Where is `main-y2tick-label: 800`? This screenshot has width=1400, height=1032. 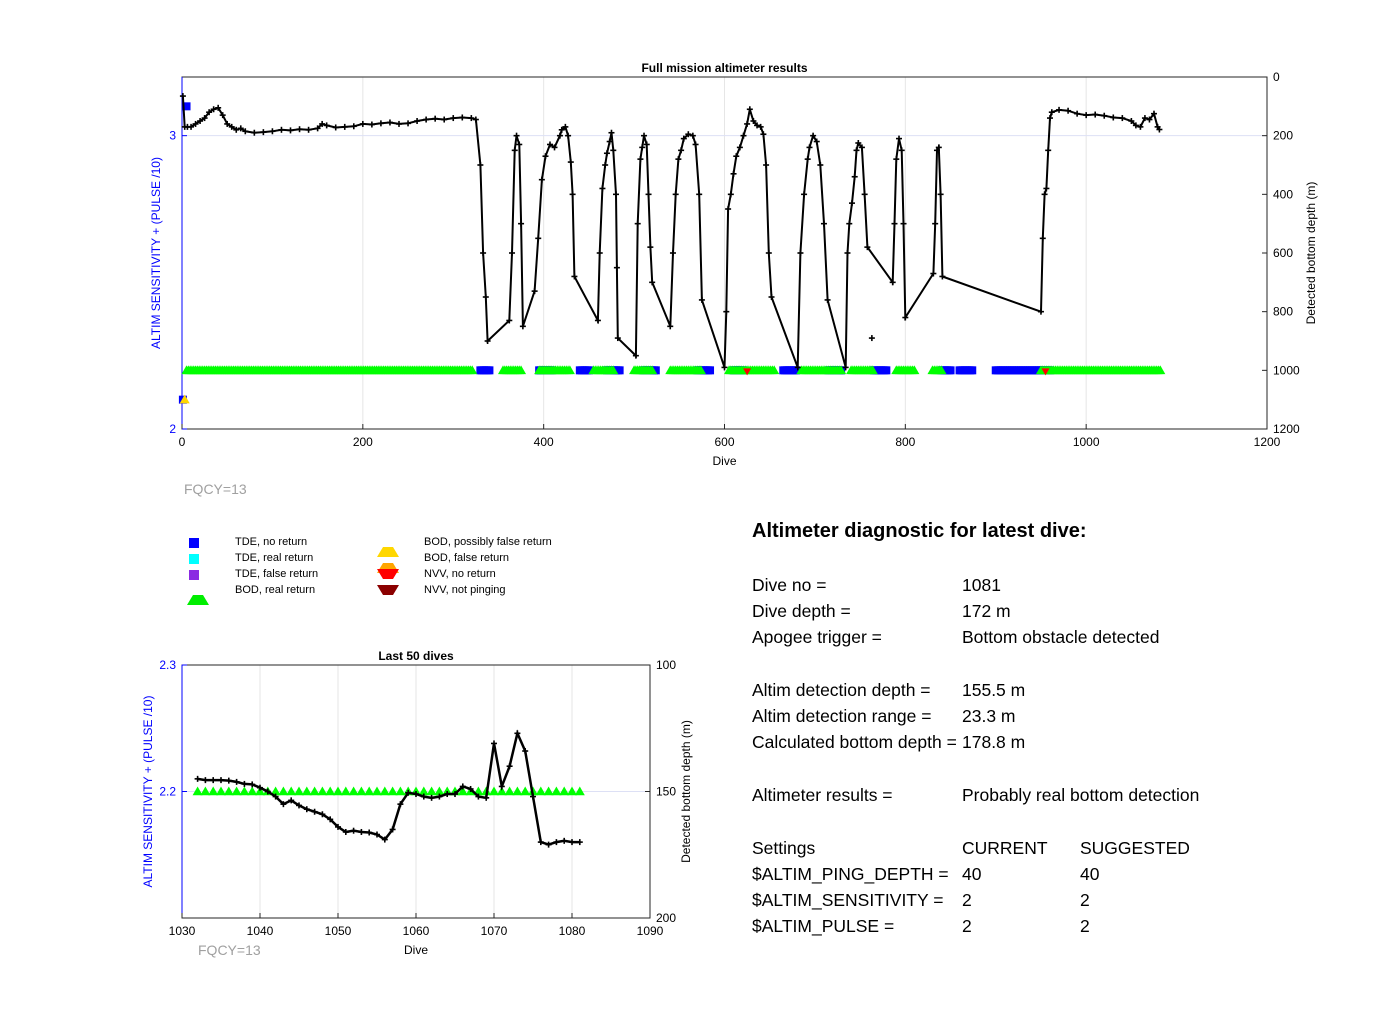 main-y2tick-label: 800 is located at coordinates (1283, 312).